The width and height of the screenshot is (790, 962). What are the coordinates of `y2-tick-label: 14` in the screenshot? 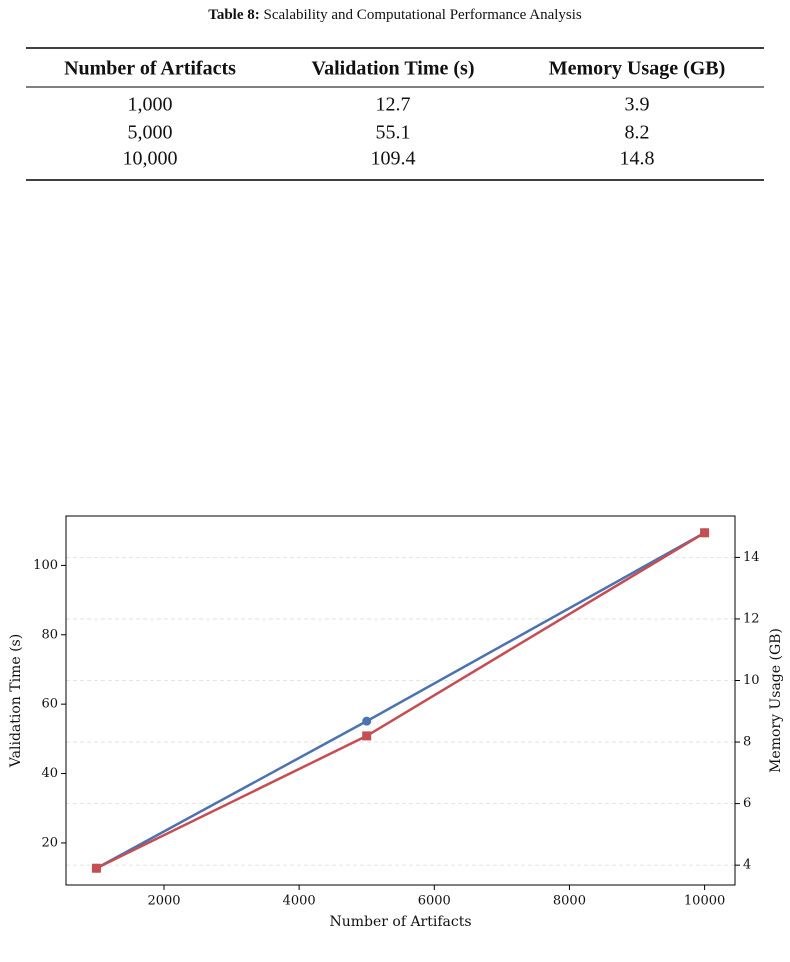 It's located at (751, 557).